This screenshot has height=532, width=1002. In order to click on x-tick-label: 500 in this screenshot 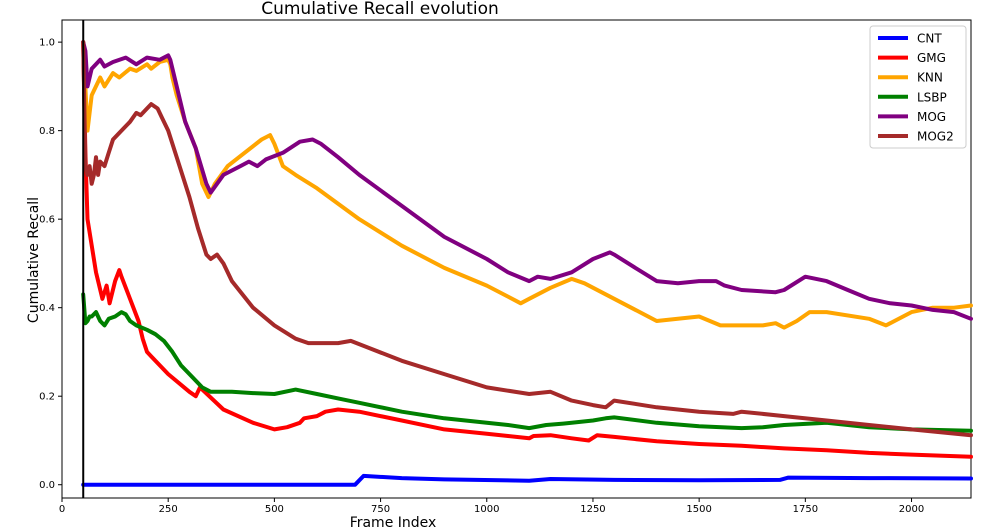, I will do `click(274, 509)`.